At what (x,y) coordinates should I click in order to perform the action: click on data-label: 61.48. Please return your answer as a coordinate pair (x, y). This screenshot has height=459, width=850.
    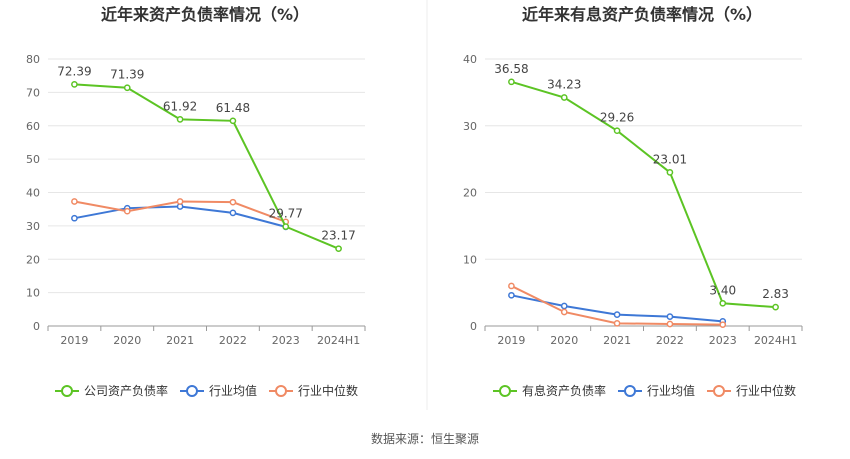
    Looking at the image, I should click on (233, 108).